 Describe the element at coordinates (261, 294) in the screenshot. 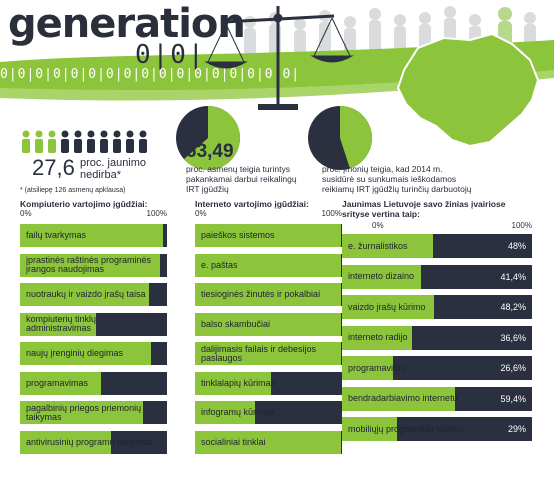

I see `bar-label: tiesioginės žinutės ir pokalbiai` at that location.